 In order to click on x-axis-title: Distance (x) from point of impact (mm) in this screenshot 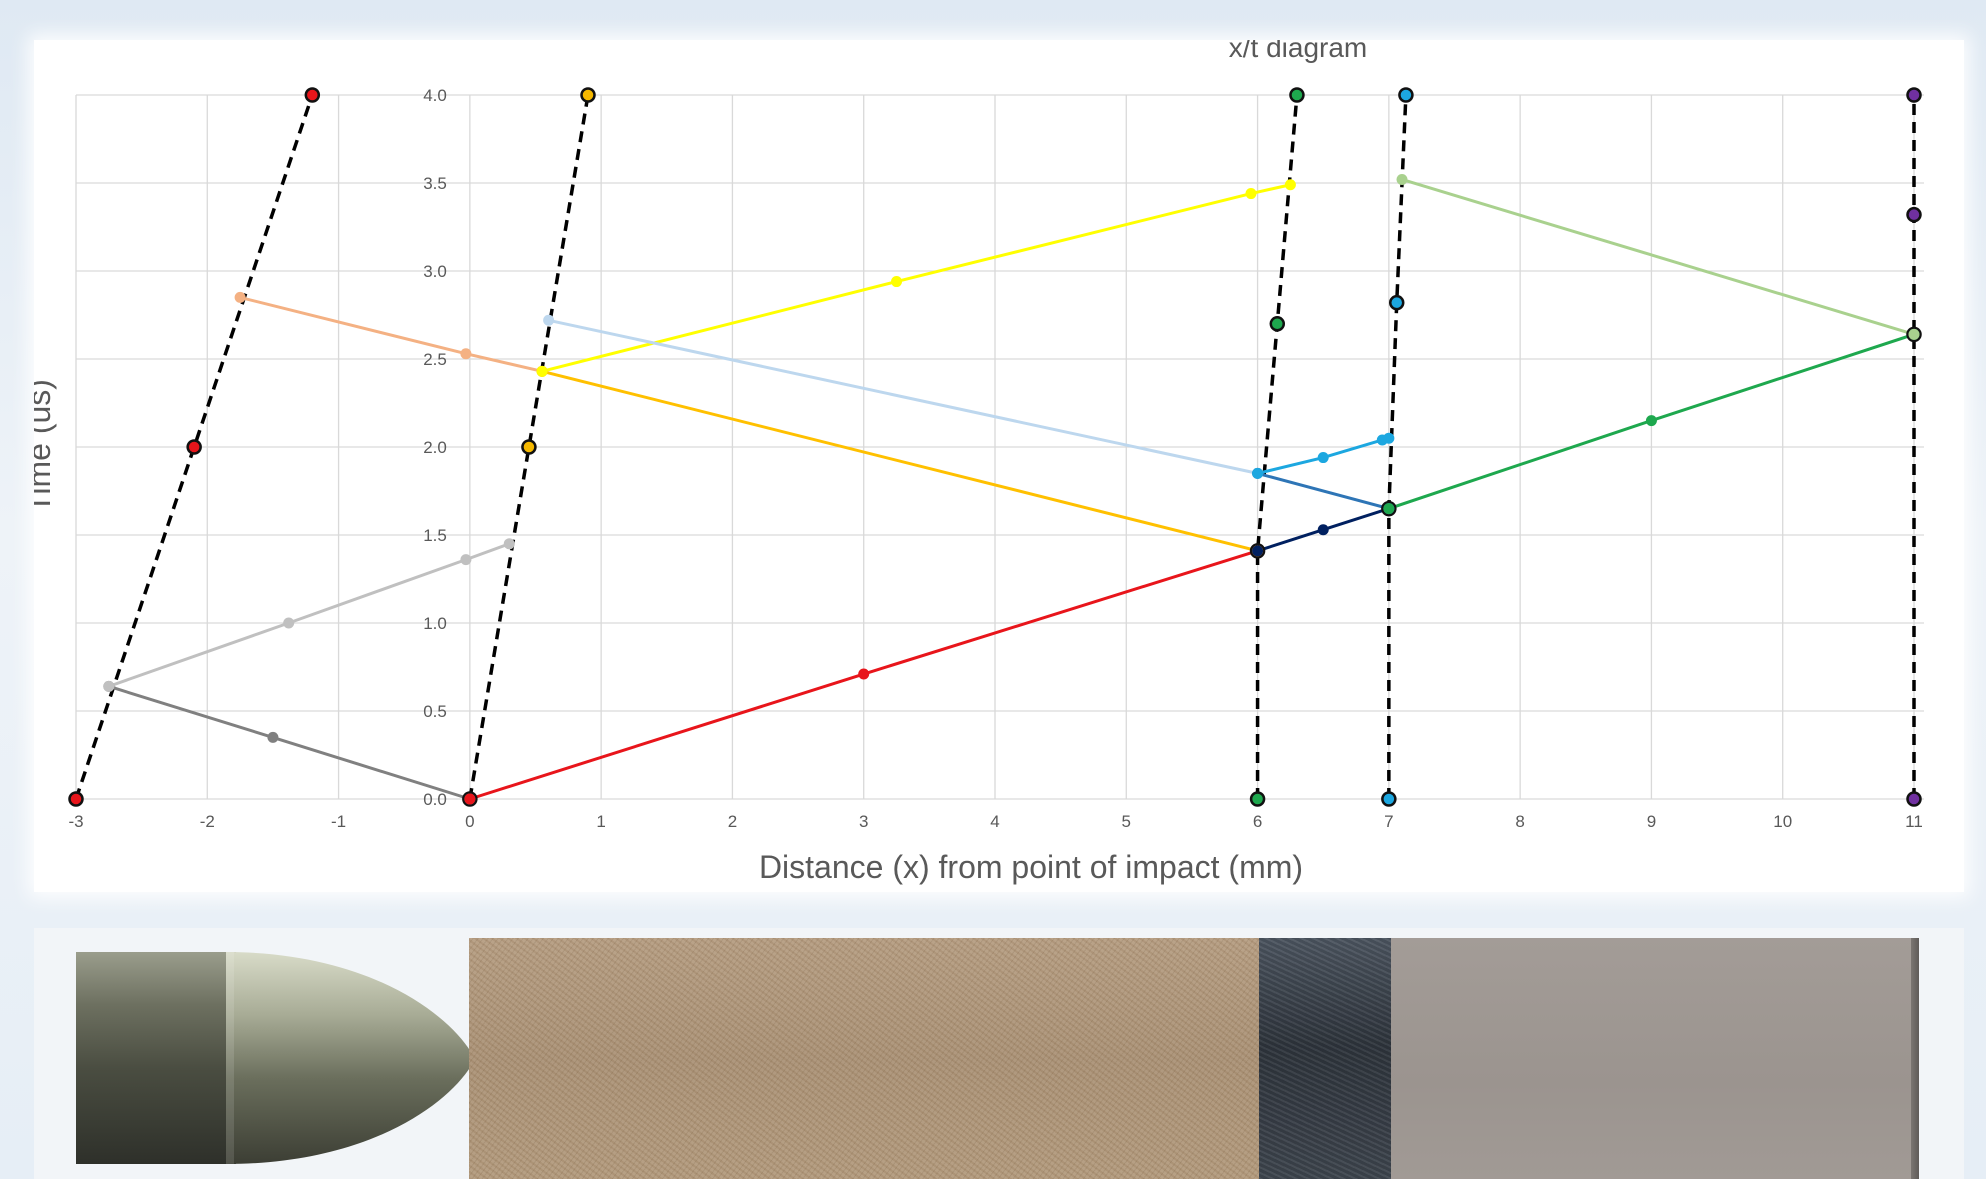, I will do `click(1031, 867)`.